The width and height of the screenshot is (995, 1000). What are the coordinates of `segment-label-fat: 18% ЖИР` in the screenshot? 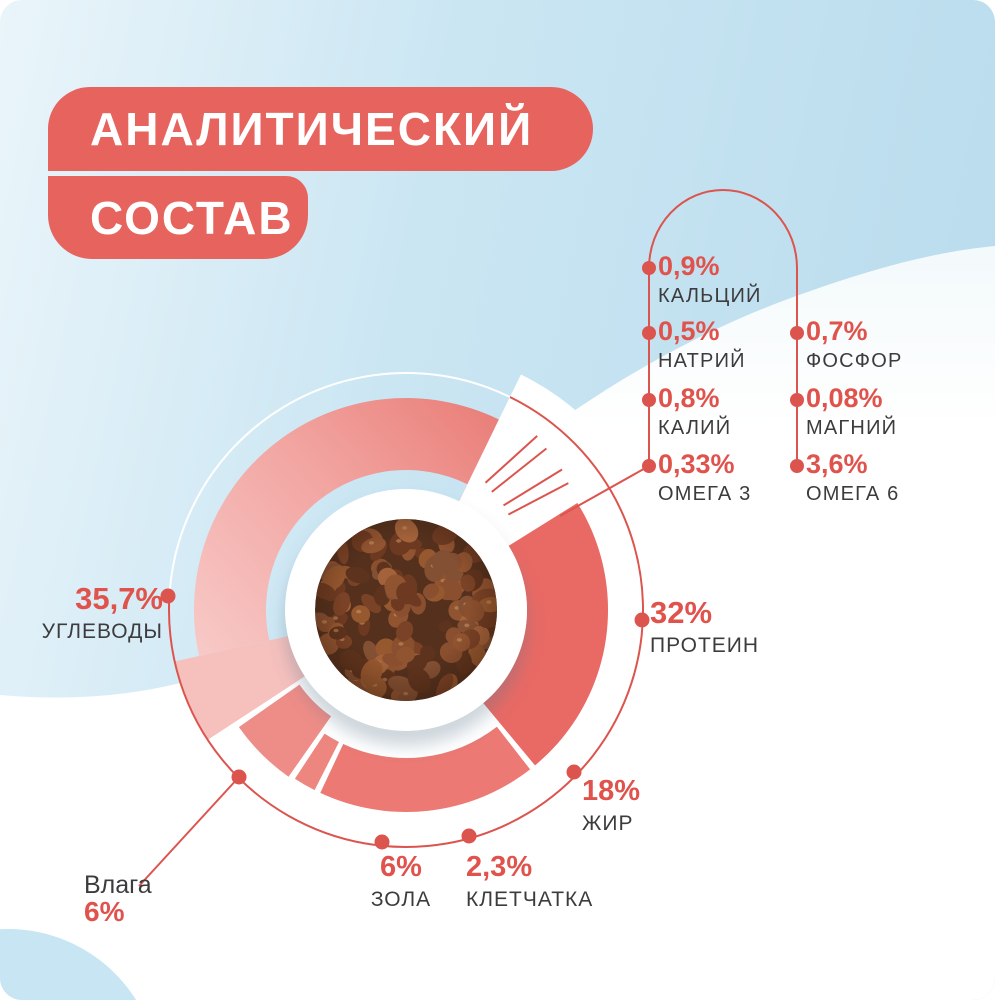 It's located at (611, 805).